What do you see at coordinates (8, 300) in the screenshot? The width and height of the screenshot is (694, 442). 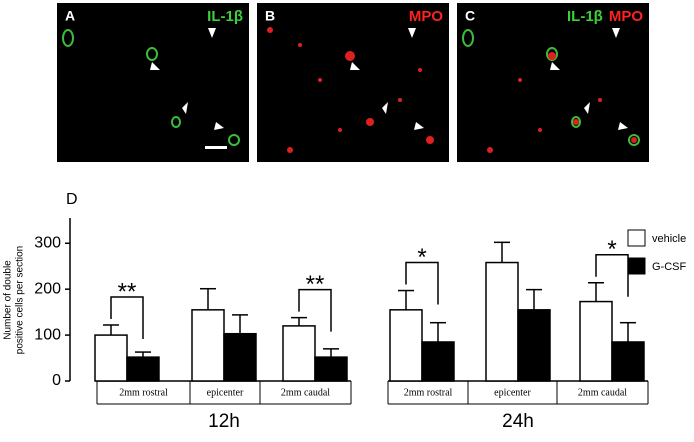 I see `y-axis-label: Number of double` at bounding box center [8, 300].